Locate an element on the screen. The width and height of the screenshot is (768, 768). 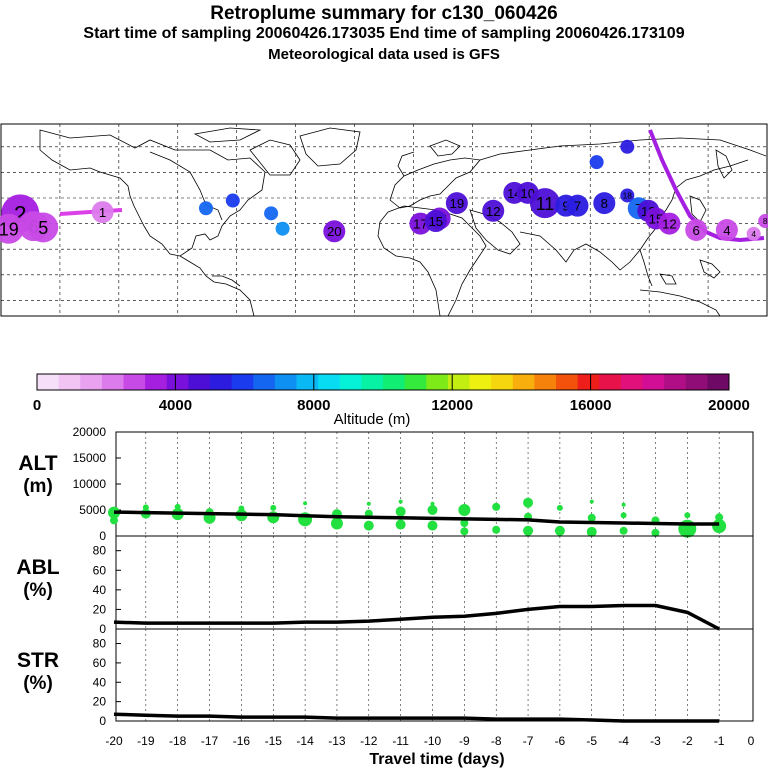
chart-y-tick-label: 5000 is located at coordinates (92, 510).